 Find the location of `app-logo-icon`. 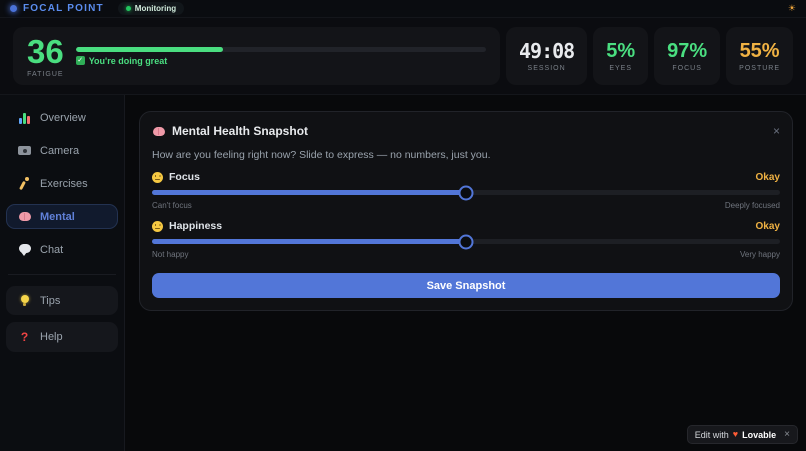

app-logo-icon is located at coordinates (13, 8).